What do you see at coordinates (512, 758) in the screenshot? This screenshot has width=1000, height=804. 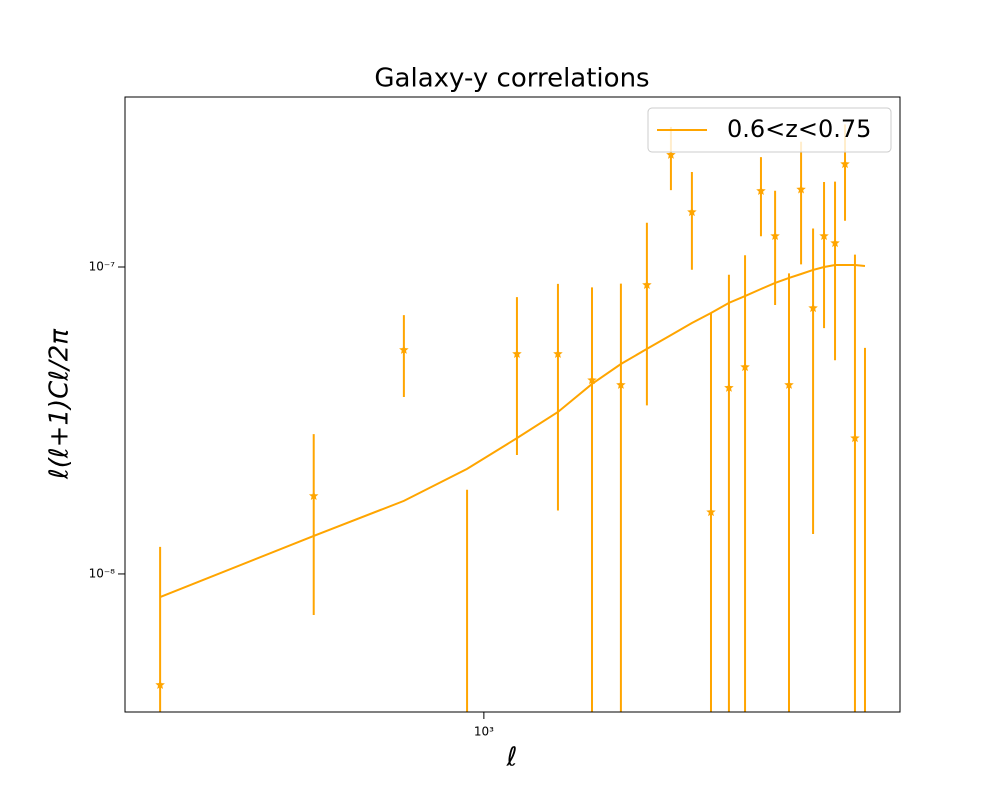 I see `x-axis-label: ℓ` at bounding box center [512, 758].